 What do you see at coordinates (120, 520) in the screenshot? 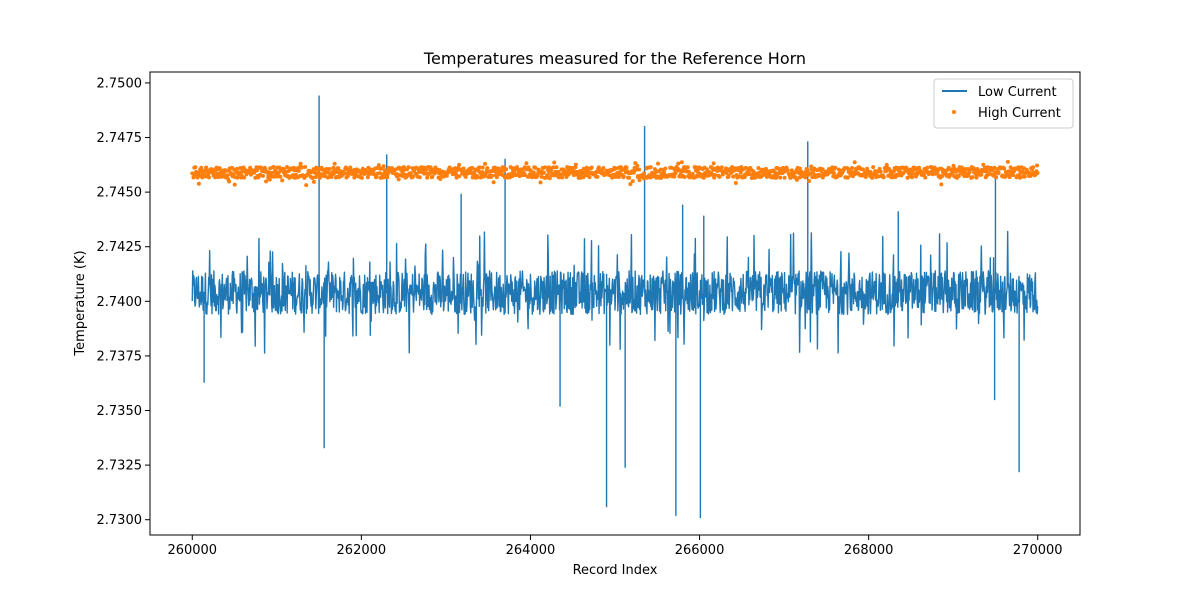
I see `y-tick-label: 2.7300` at bounding box center [120, 520].